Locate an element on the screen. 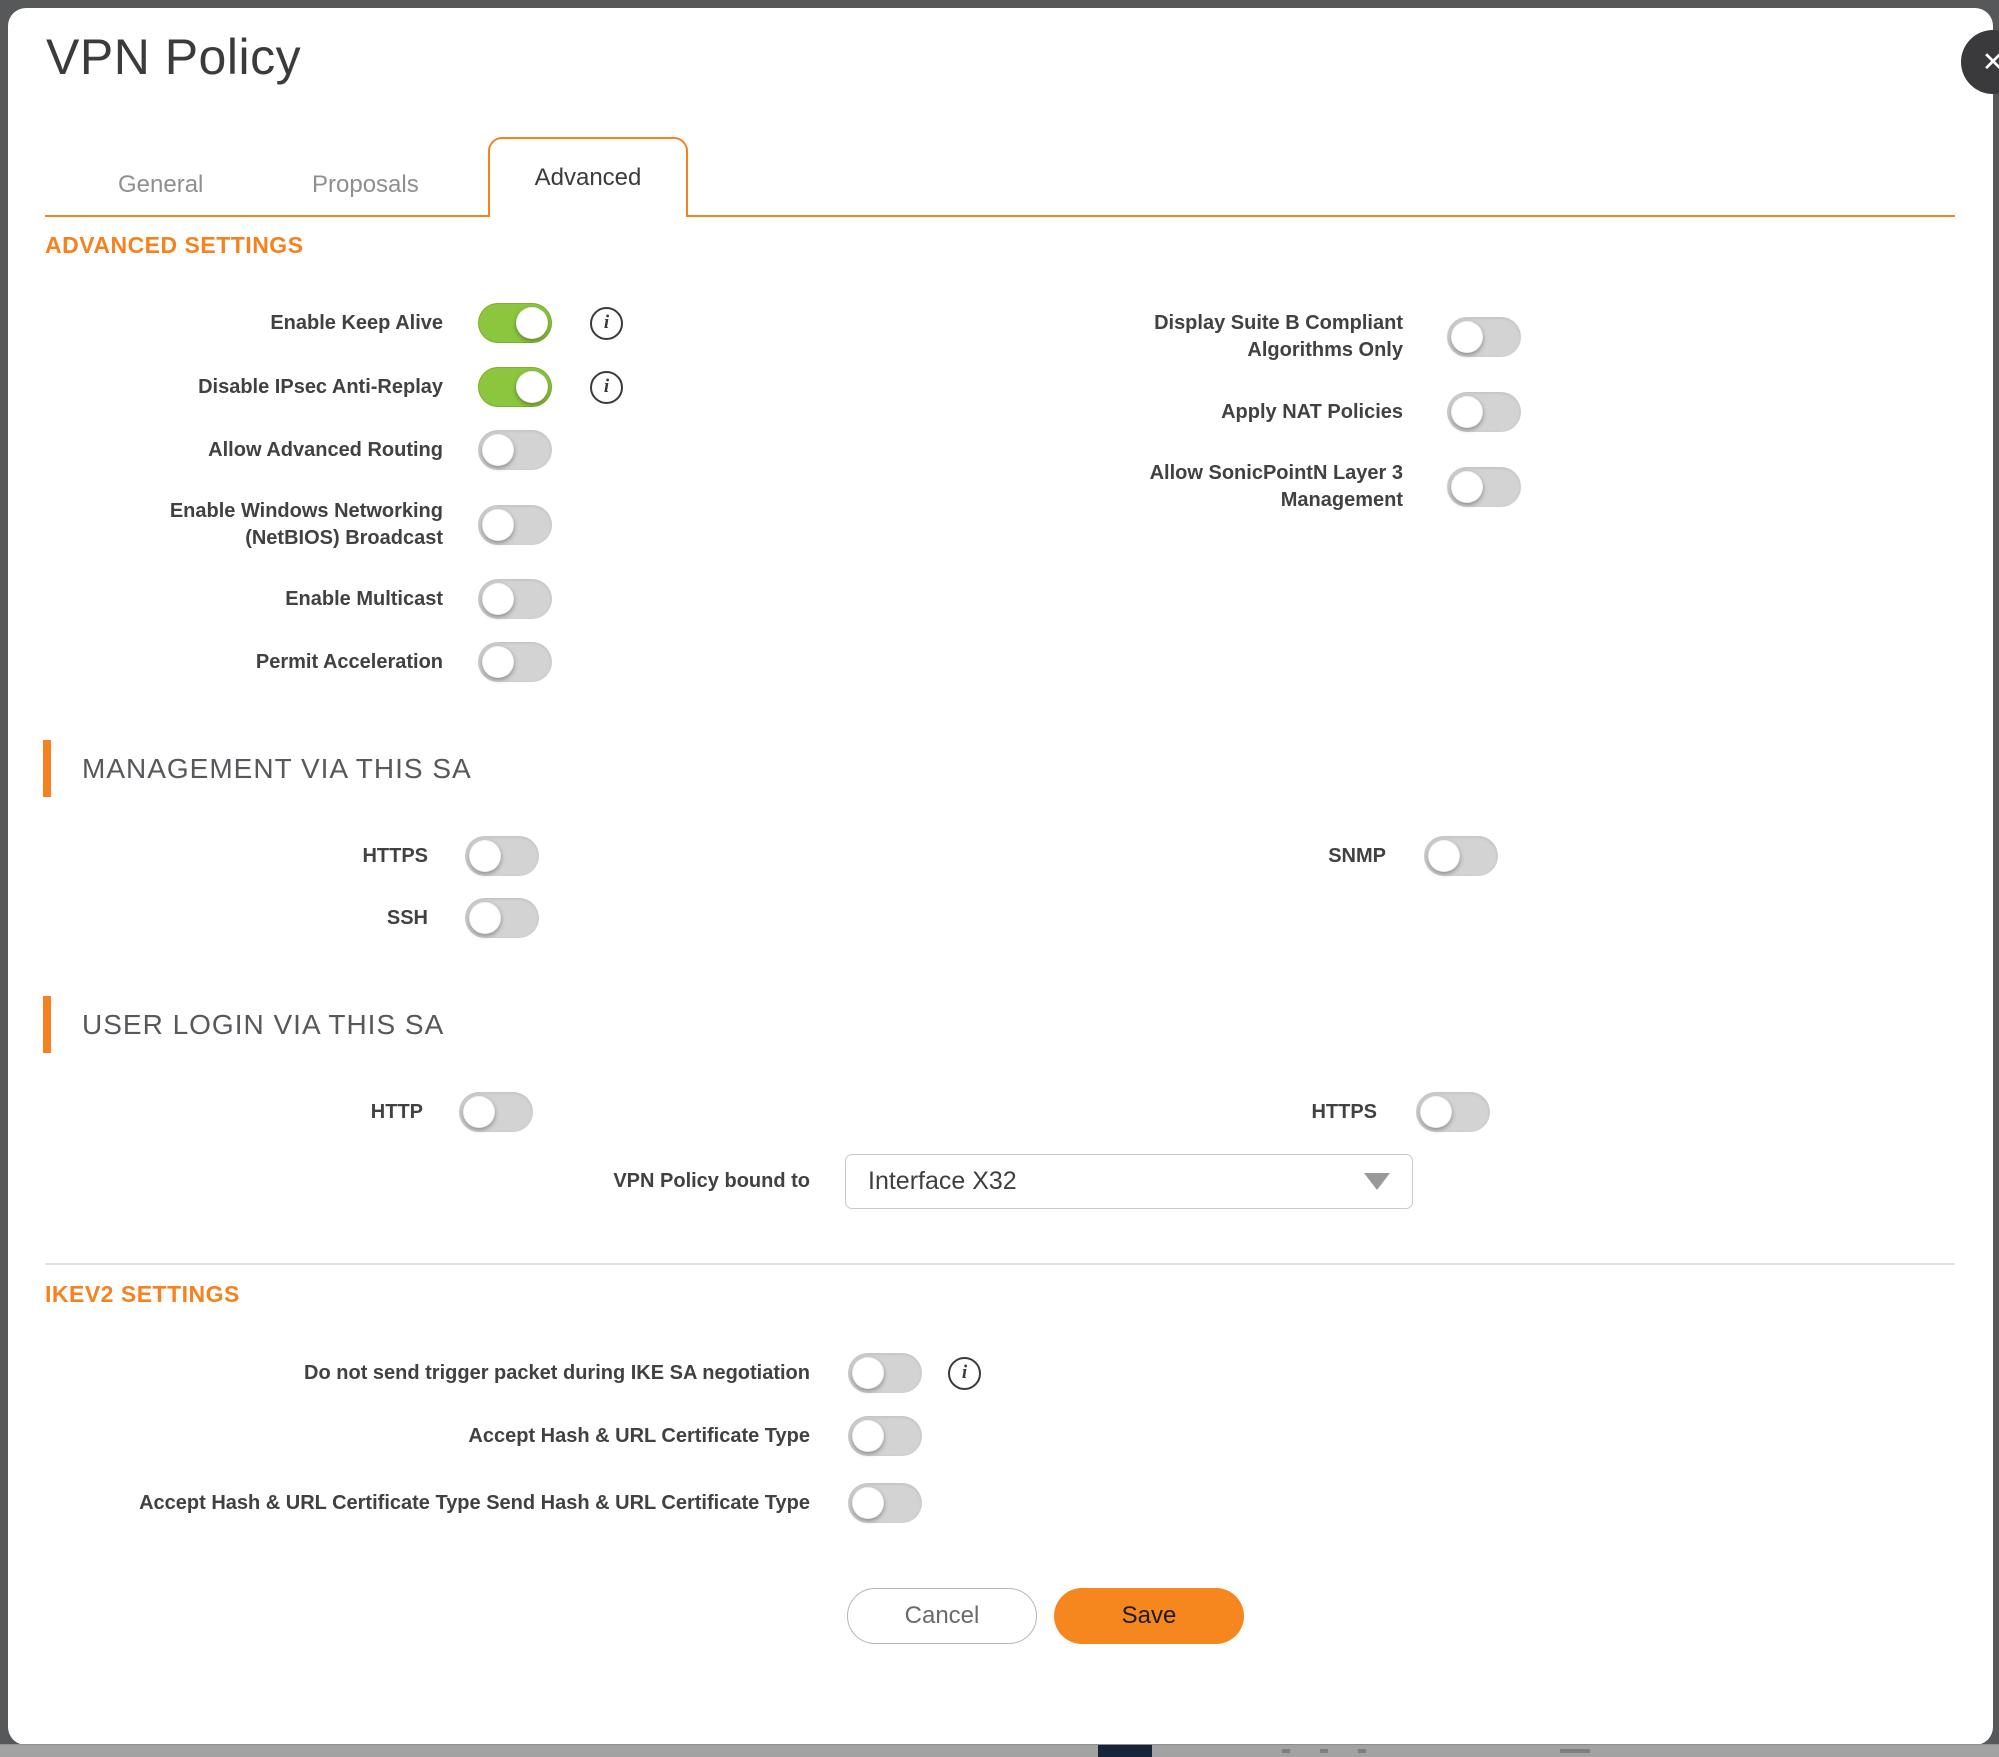 The width and height of the screenshot is (1999, 1757). selected-interface: Interface X32 is located at coordinates (942, 1181).